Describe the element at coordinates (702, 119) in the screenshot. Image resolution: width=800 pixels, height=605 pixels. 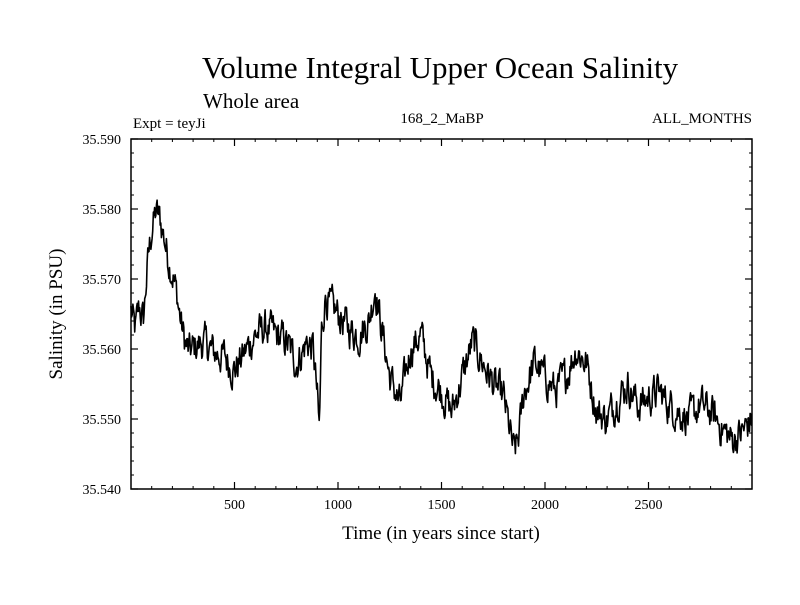
I see `months-annotation: ALL_MONTHS` at that location.